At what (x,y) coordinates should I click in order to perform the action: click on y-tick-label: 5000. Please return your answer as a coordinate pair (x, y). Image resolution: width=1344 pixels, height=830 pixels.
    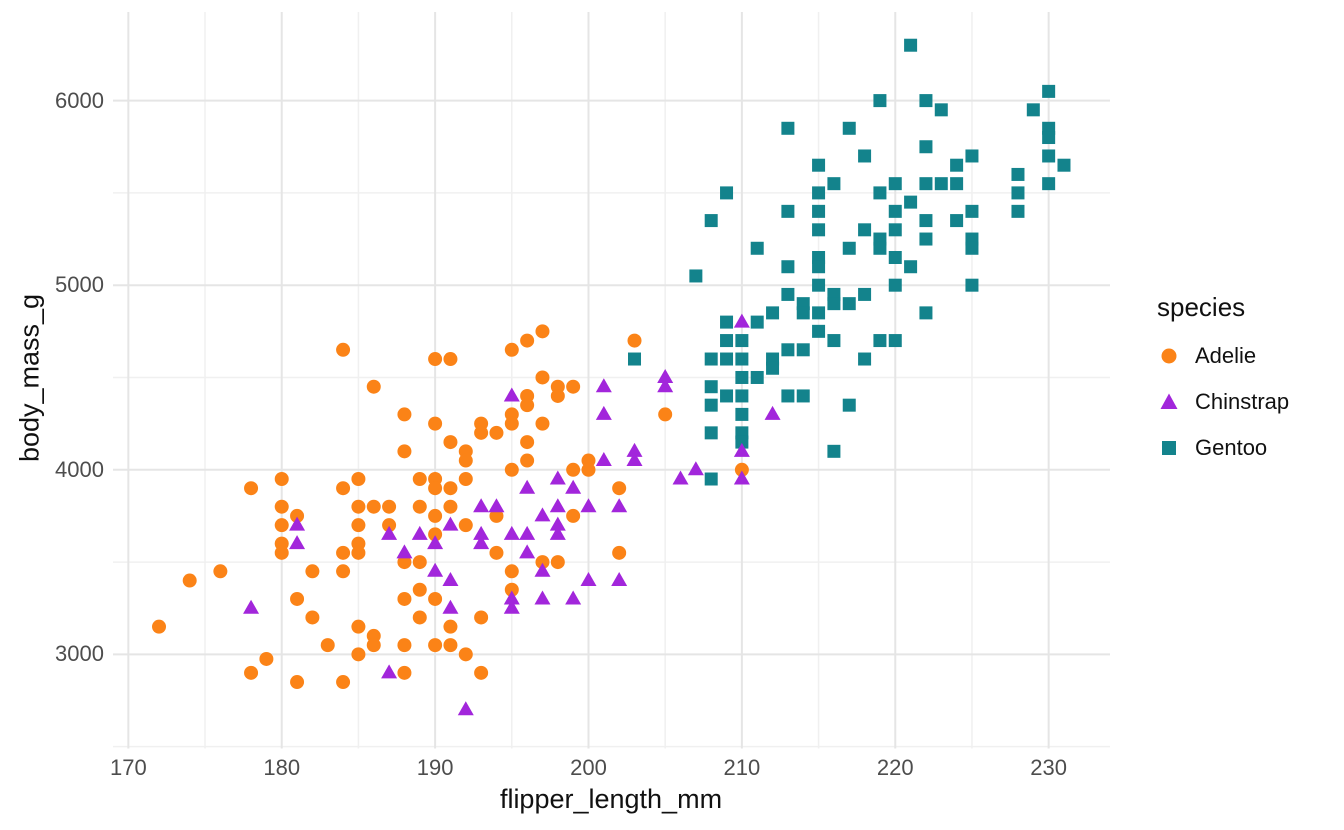
    Looking at the image, I should click on (79, 285).